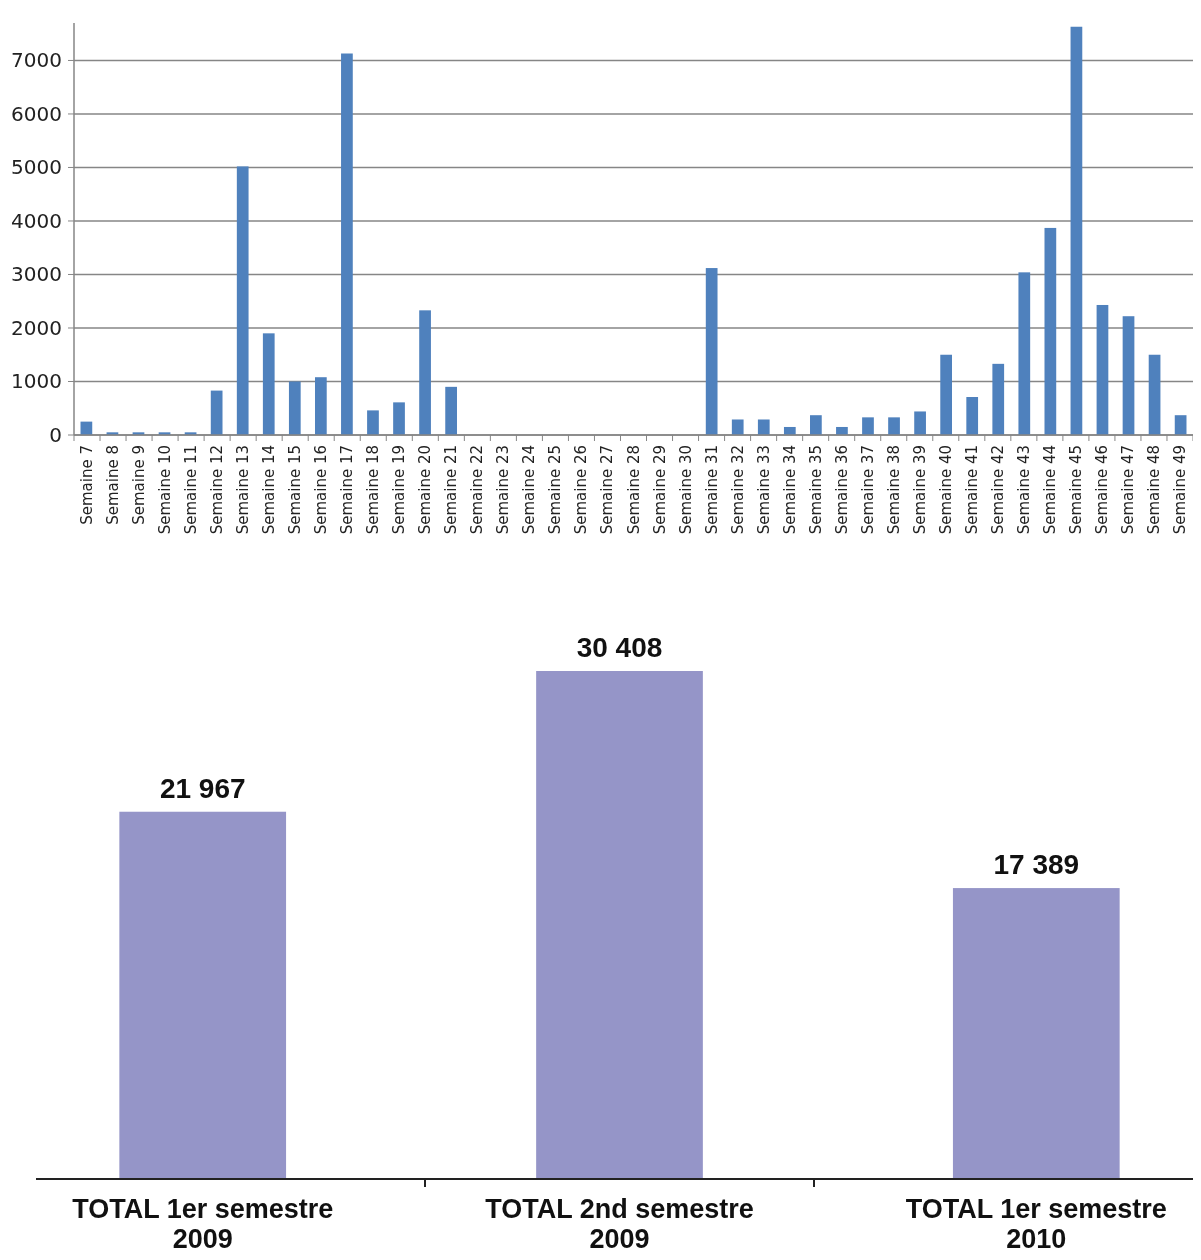  Describe the element at coordinates (36, 60) in the screenshot. I see `y-tick-label: 7000` at that location.